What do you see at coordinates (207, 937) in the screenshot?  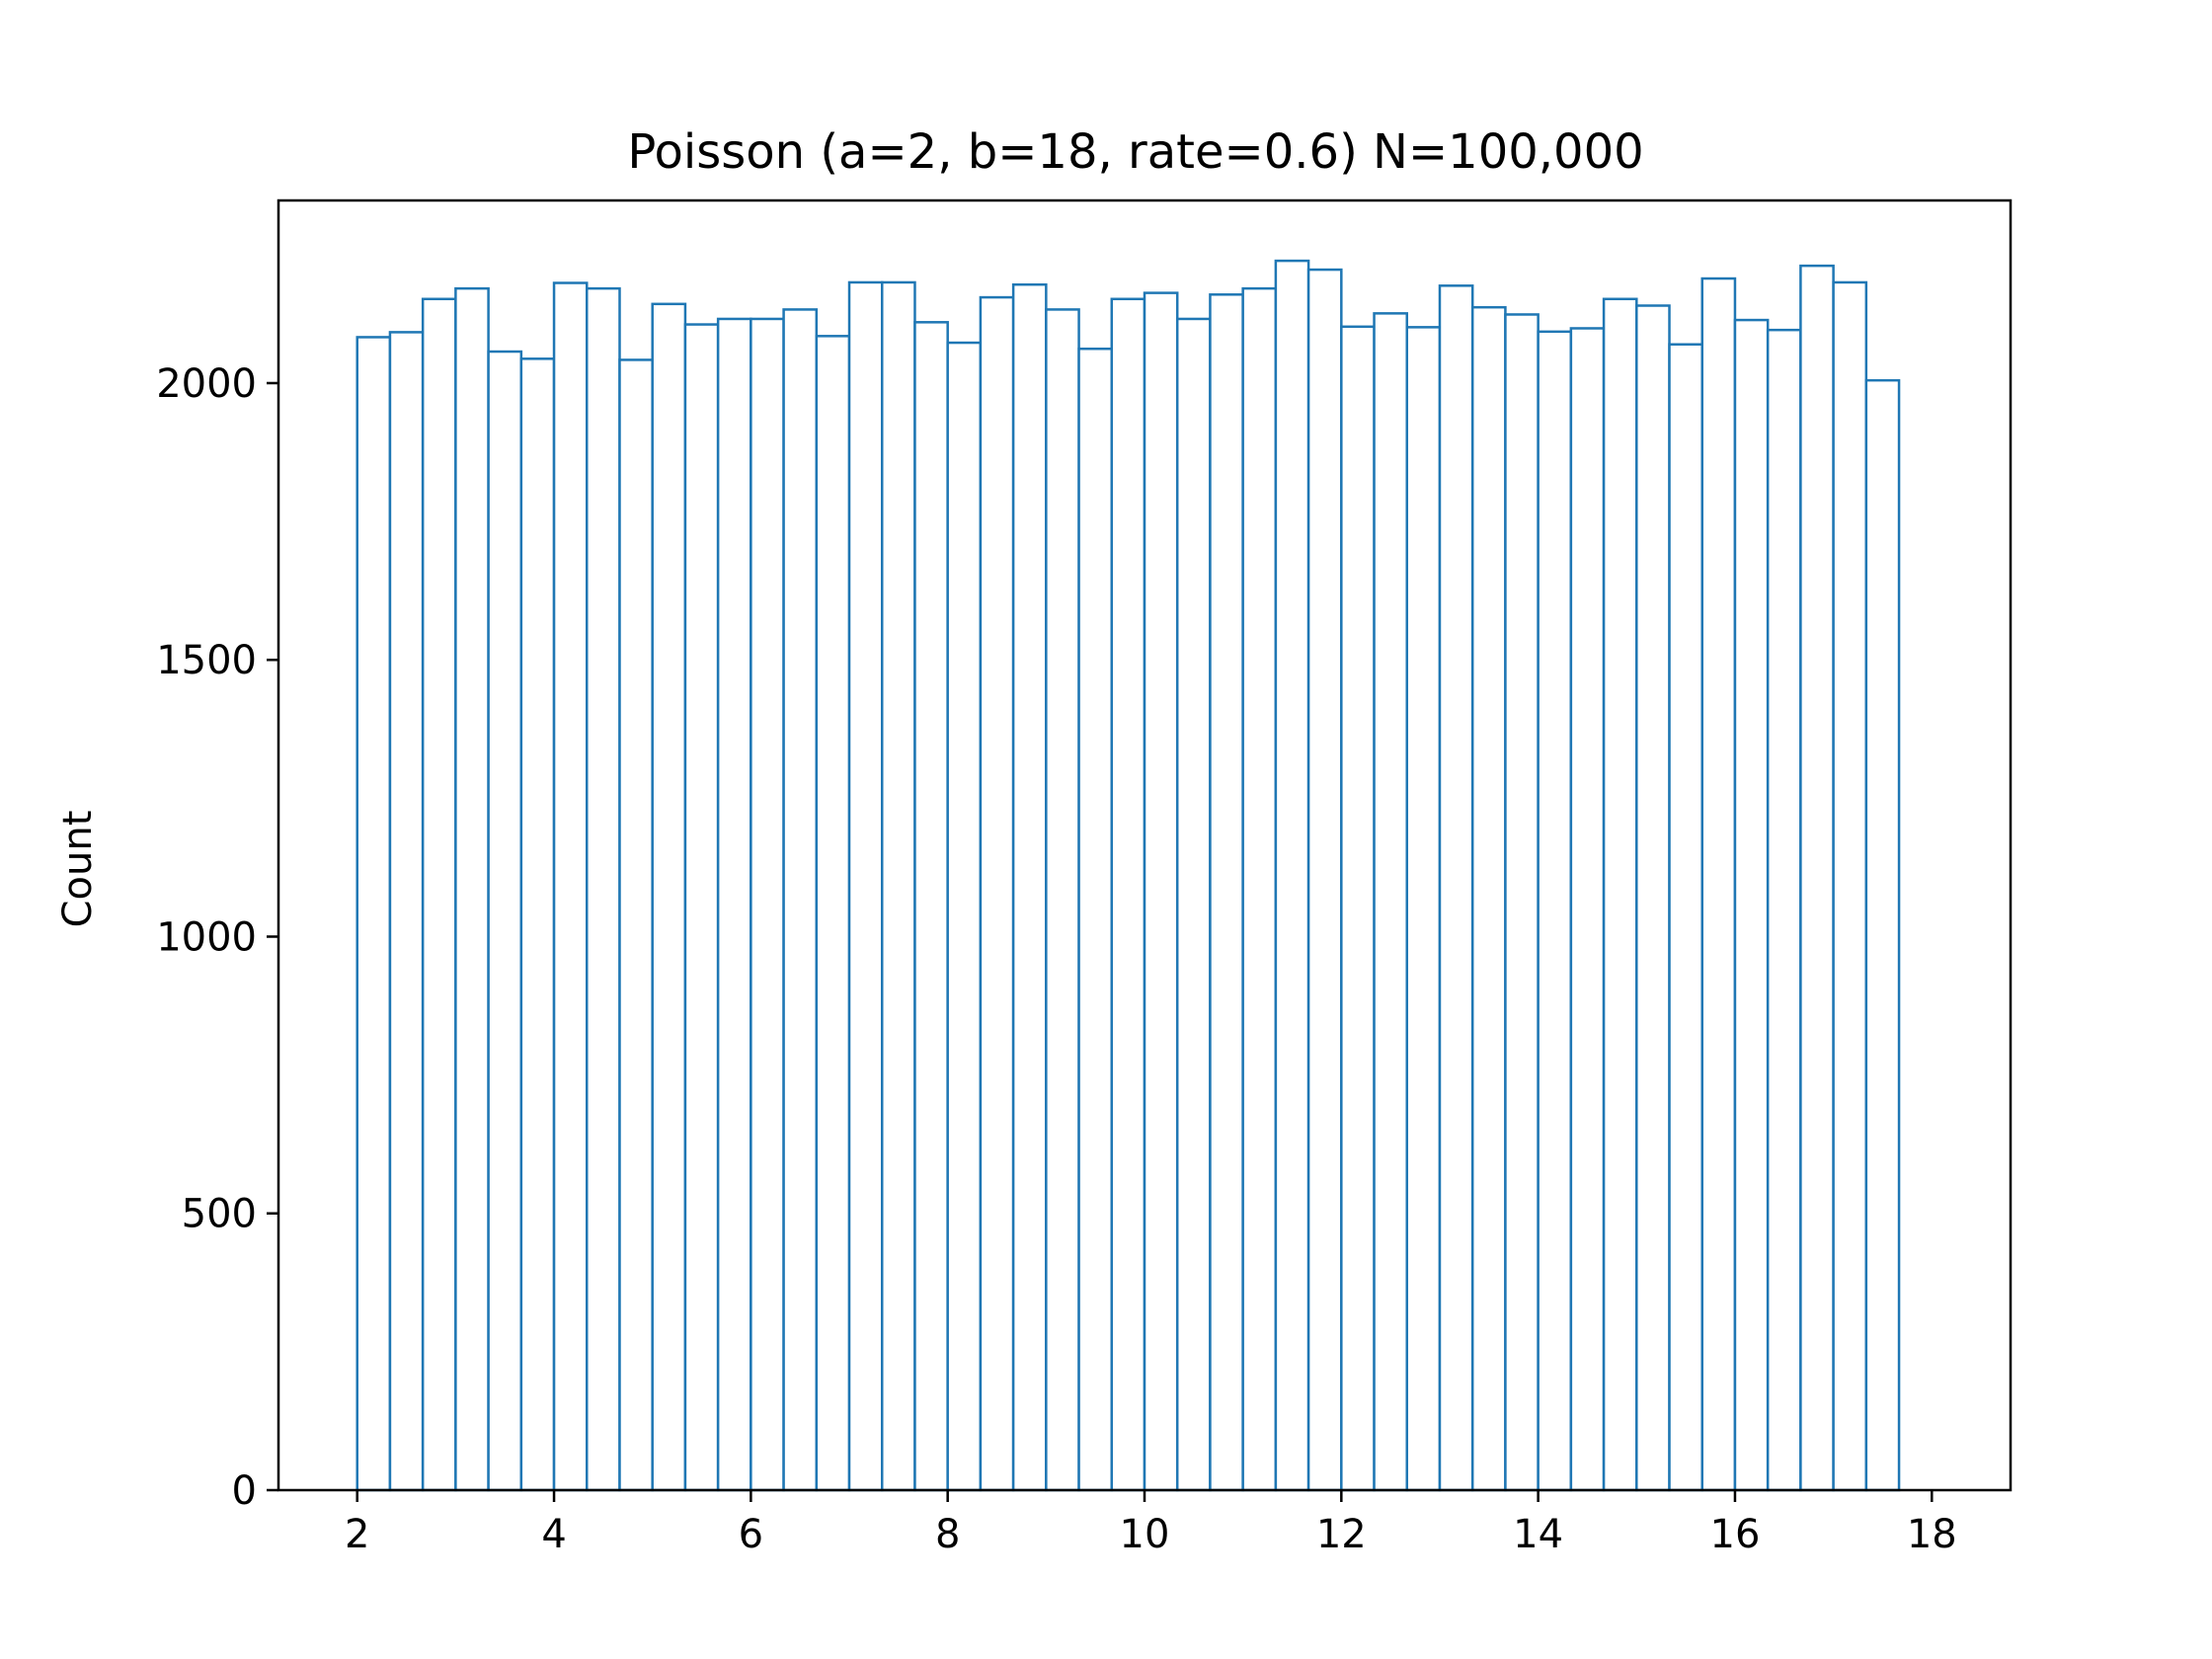 I see `y-tick-label-2: 1000` at bounding box center [207, 937].